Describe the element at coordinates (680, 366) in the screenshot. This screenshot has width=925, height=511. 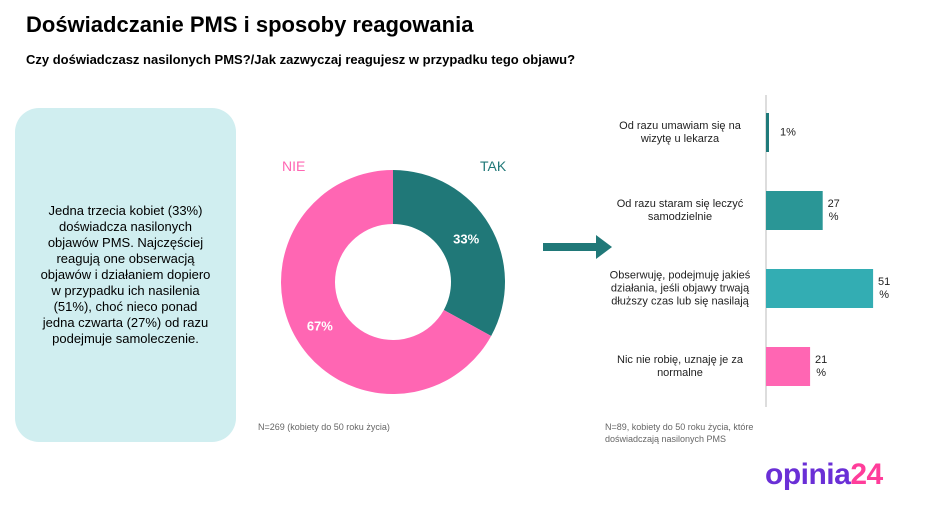
I see `bar-category-label: Nic nie robię, uznaję je za normalne` at that location.